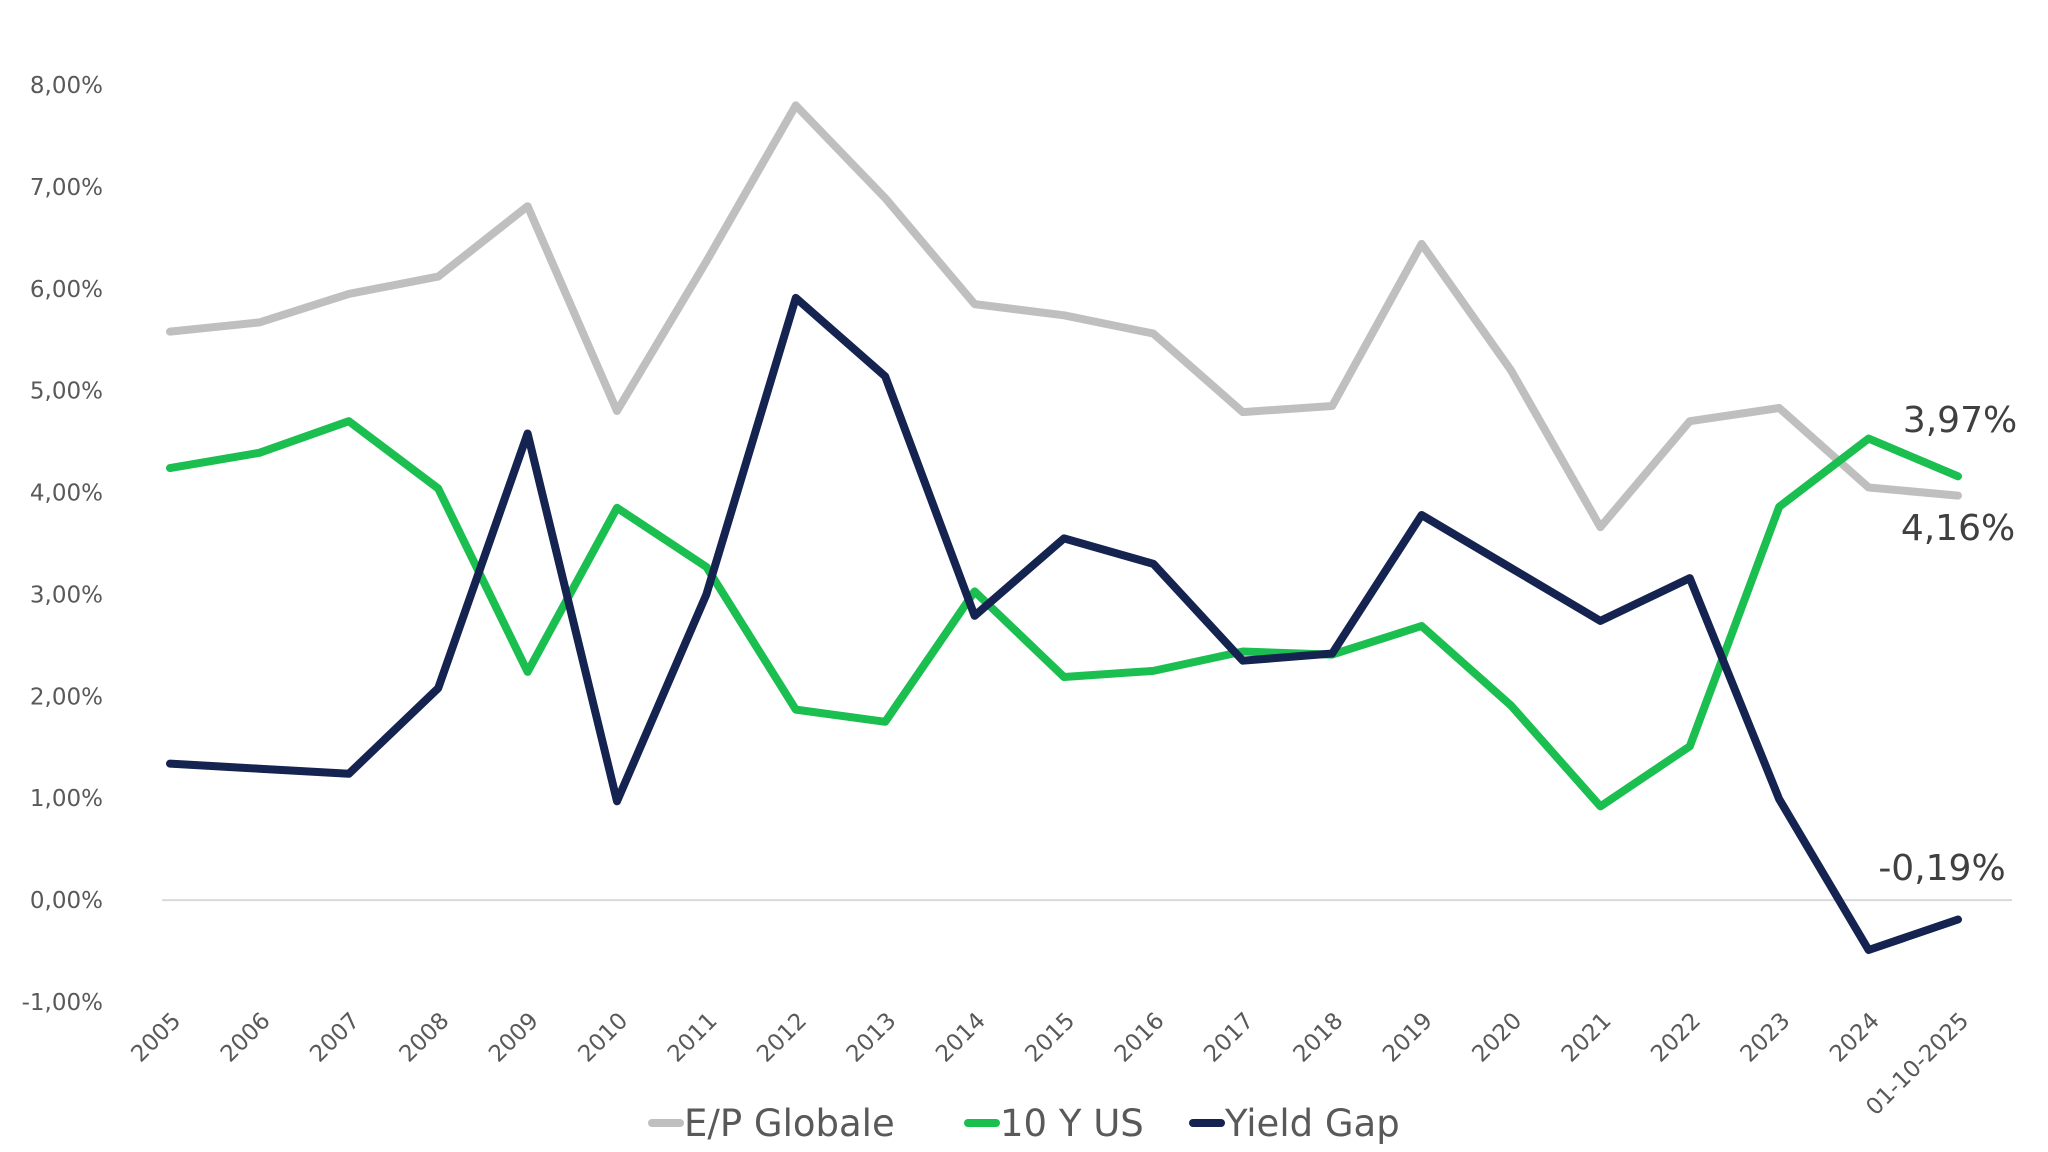 Image resolution: width=2048 pixels, height=1152 pixels. Describe the element at coordinates (1229, 1038) in the screenshot. I see `x-tick-label: 2017` at that location.